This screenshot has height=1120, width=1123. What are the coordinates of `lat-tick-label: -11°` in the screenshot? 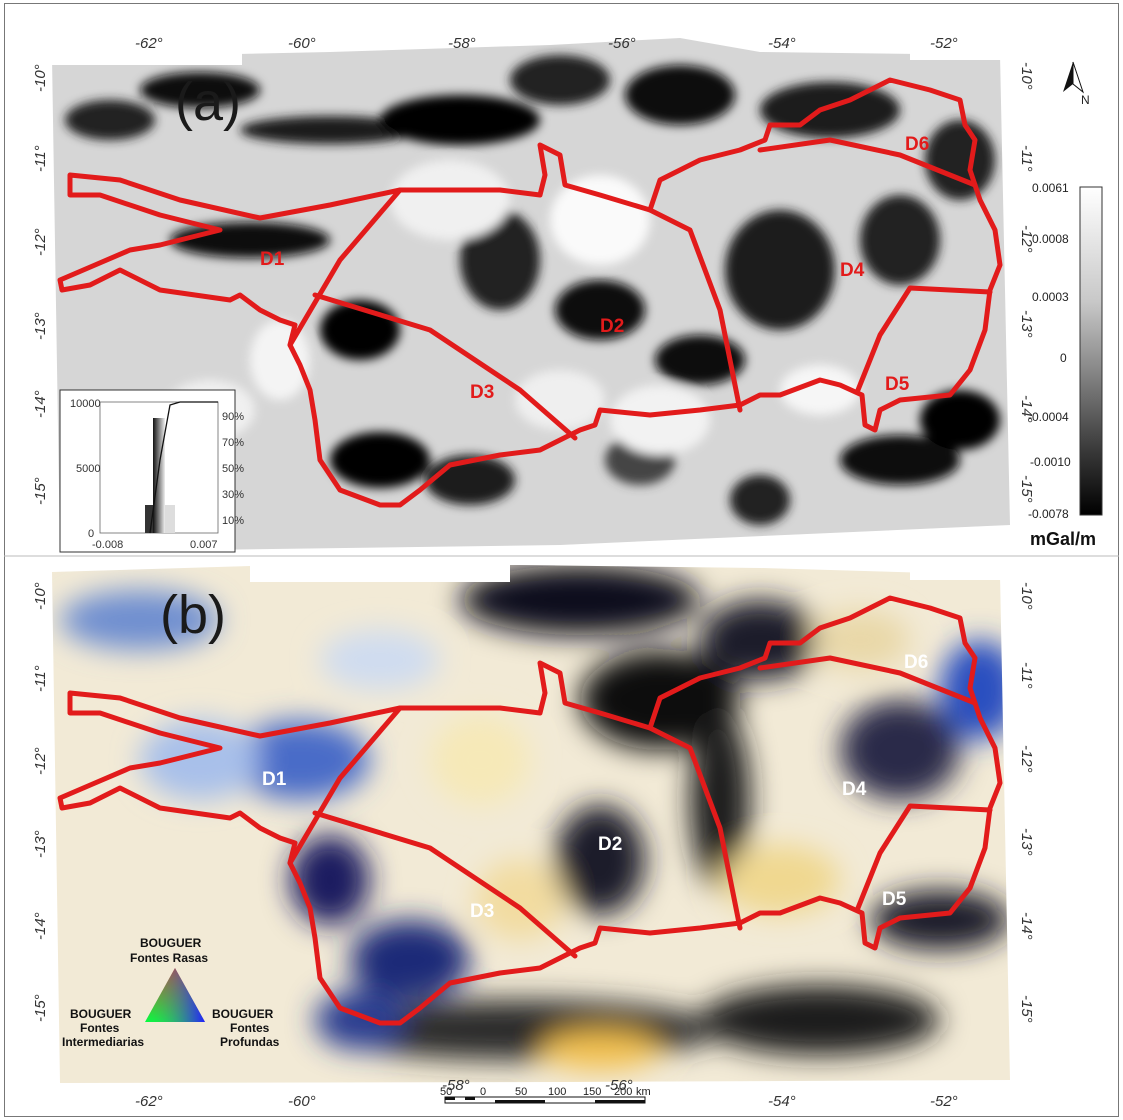 It's located at (1026, 675).